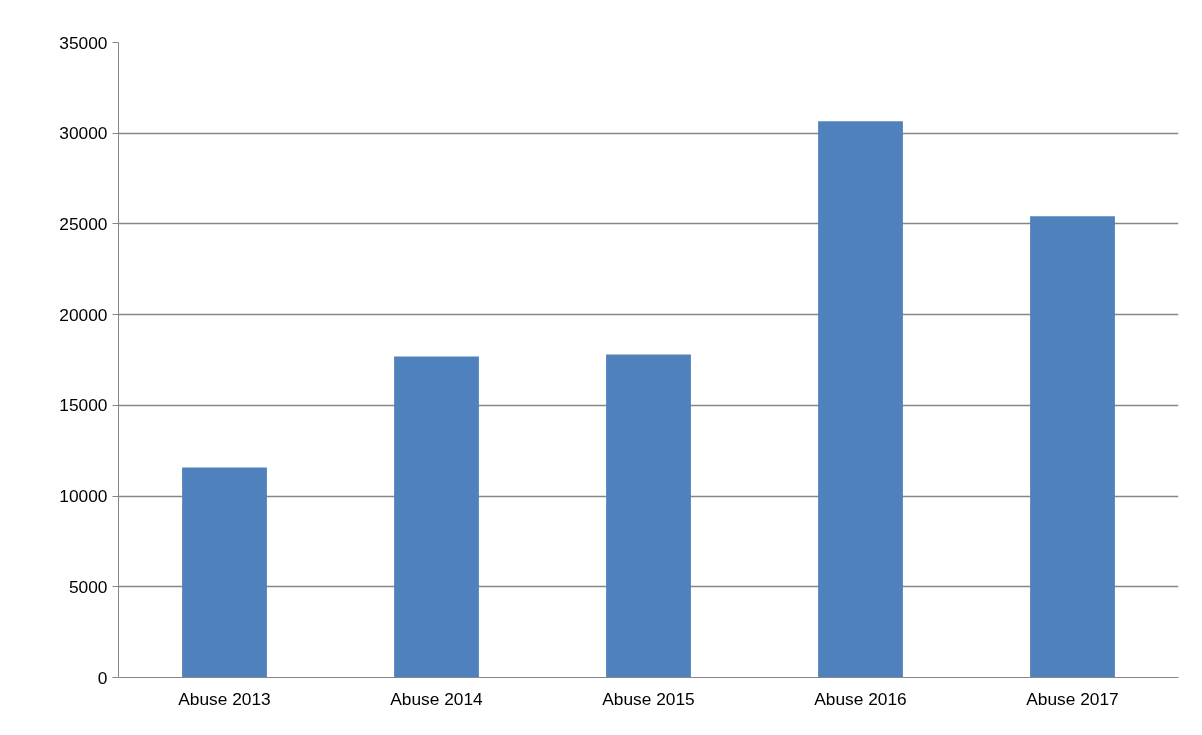 This screenshot has width=1202, height=735. What do you see at coordinates (83, 496) in the screenshot?
I see `y-tick-label: 10000` at bounding box center [83, 496].